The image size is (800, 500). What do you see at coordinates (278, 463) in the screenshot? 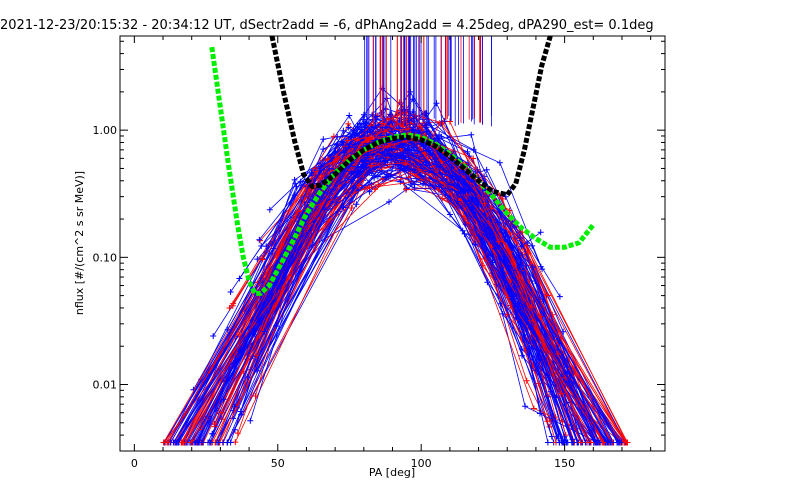
I see `x-tick-label: 50` at bounding box center [278, 463].